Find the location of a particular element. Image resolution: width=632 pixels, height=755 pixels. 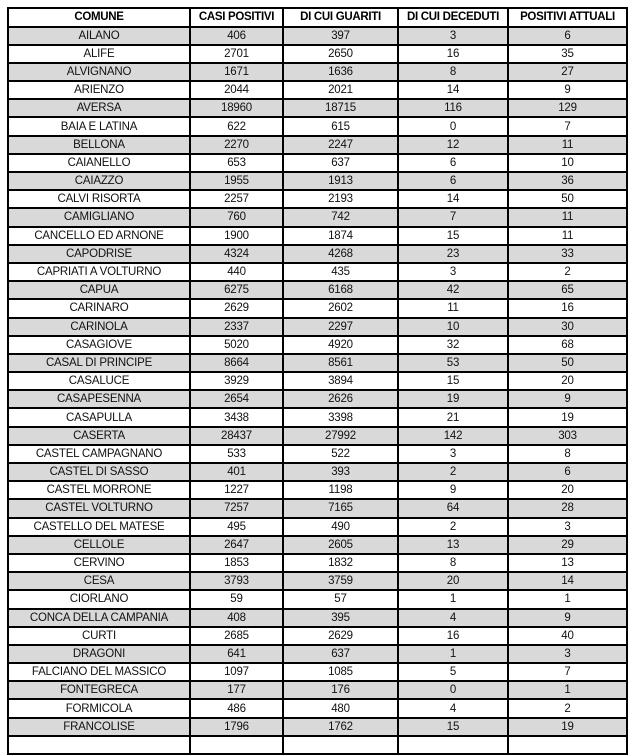

value-cell-di-cui-guariti: 1832 is located at coordinates (340, 563).